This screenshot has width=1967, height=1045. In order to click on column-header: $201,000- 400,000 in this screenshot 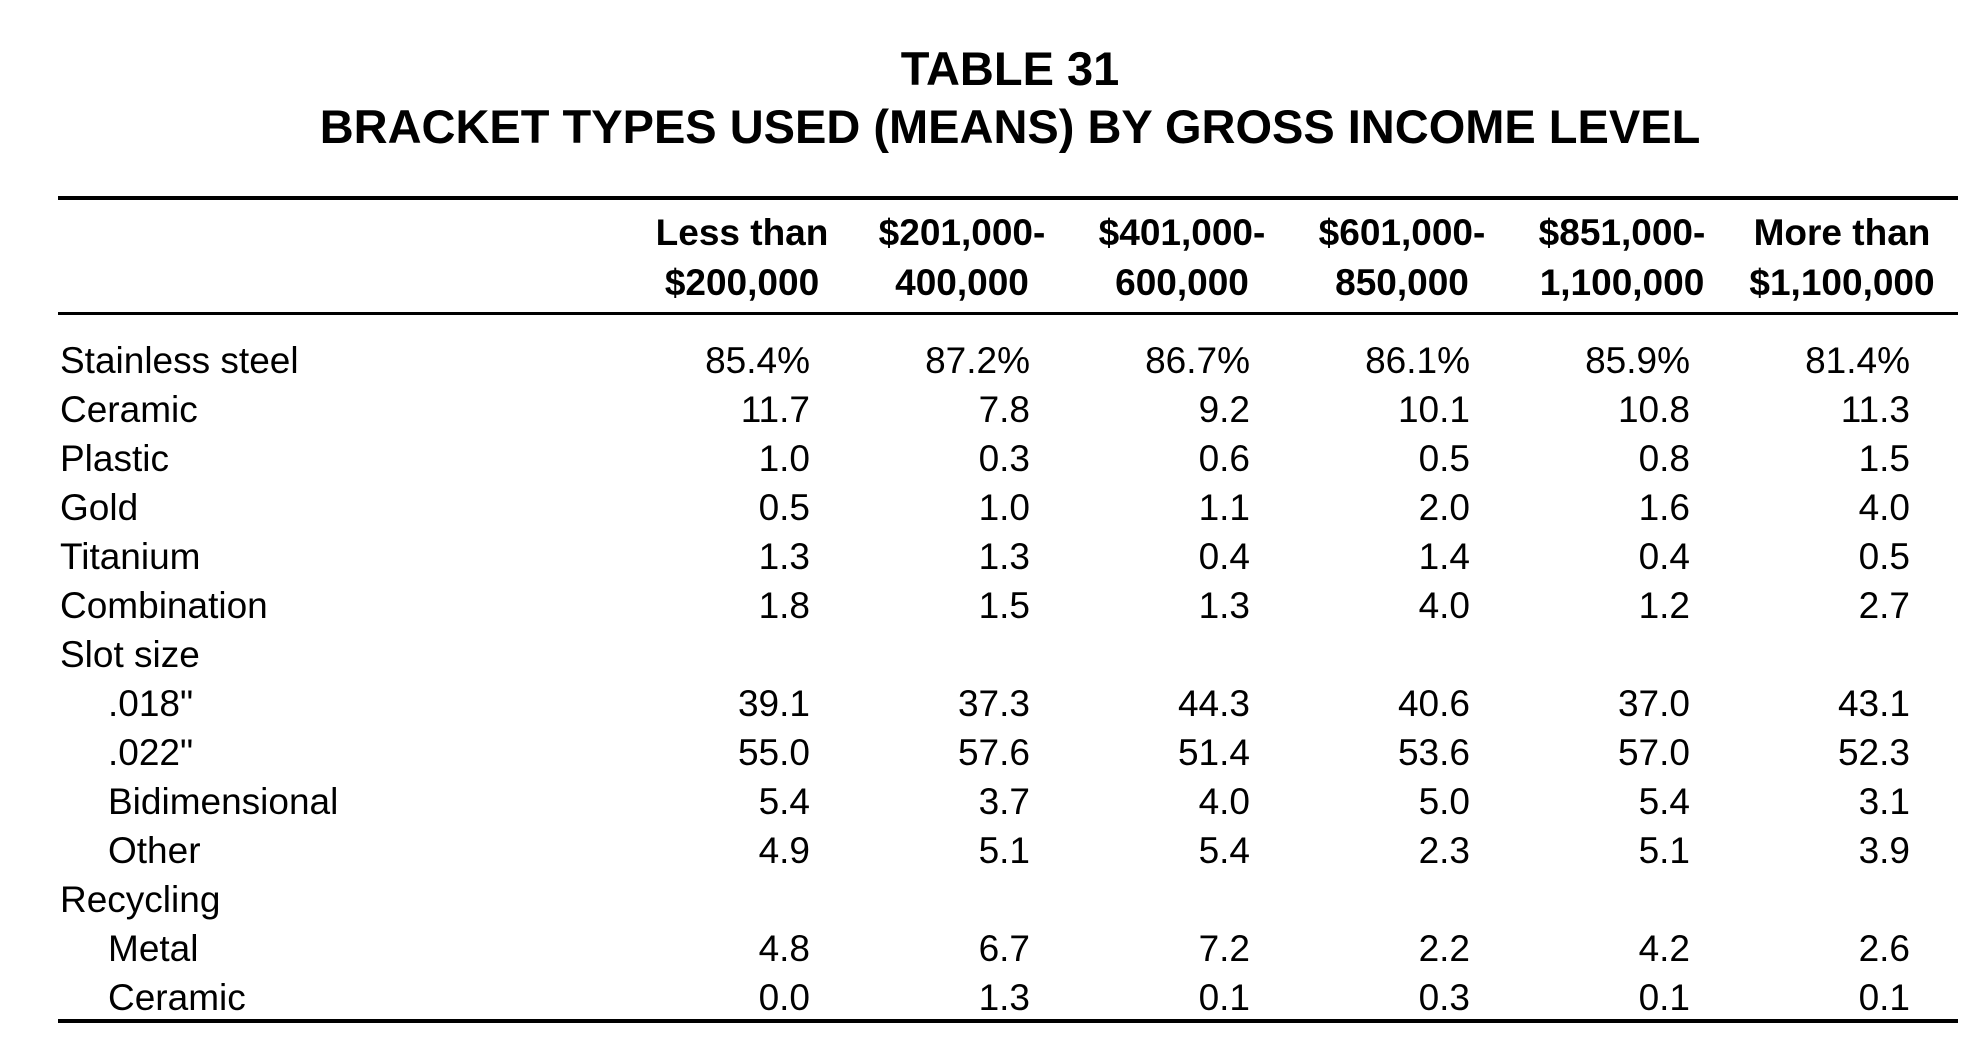, I will do `click(962, 258)`.